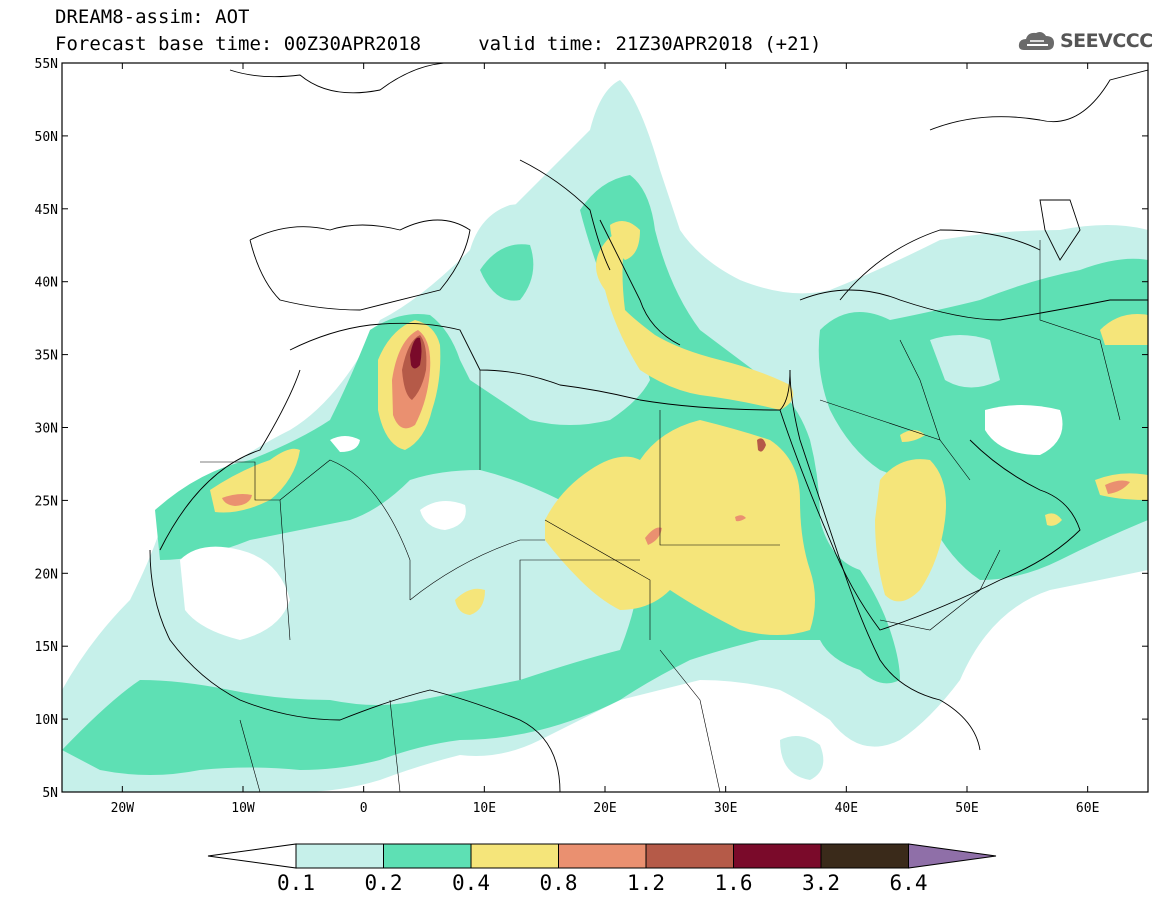 This screenshot has width=1165, height=905. What do you see at coordinates (484, 808) in the screenshot?
I see `lon-tick-label: 10E` at bounding box center [484, 808].